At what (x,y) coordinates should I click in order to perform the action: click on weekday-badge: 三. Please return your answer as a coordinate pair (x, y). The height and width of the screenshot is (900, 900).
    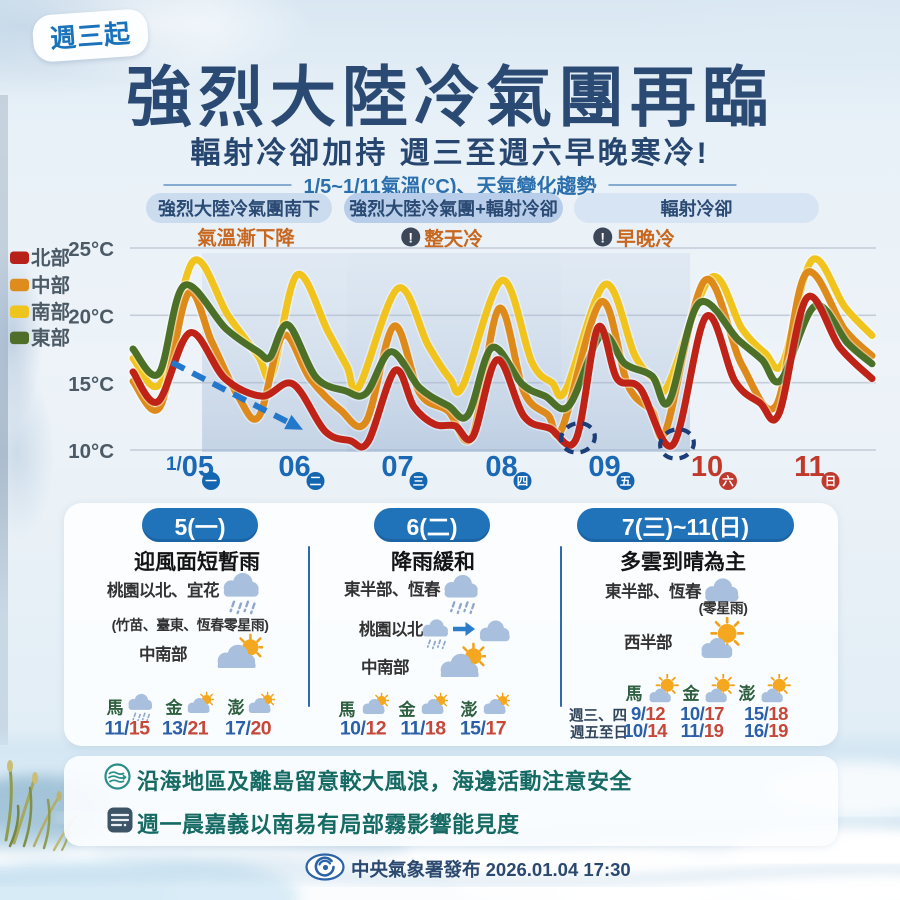
    Looking at the image, I should click on (419, 481).